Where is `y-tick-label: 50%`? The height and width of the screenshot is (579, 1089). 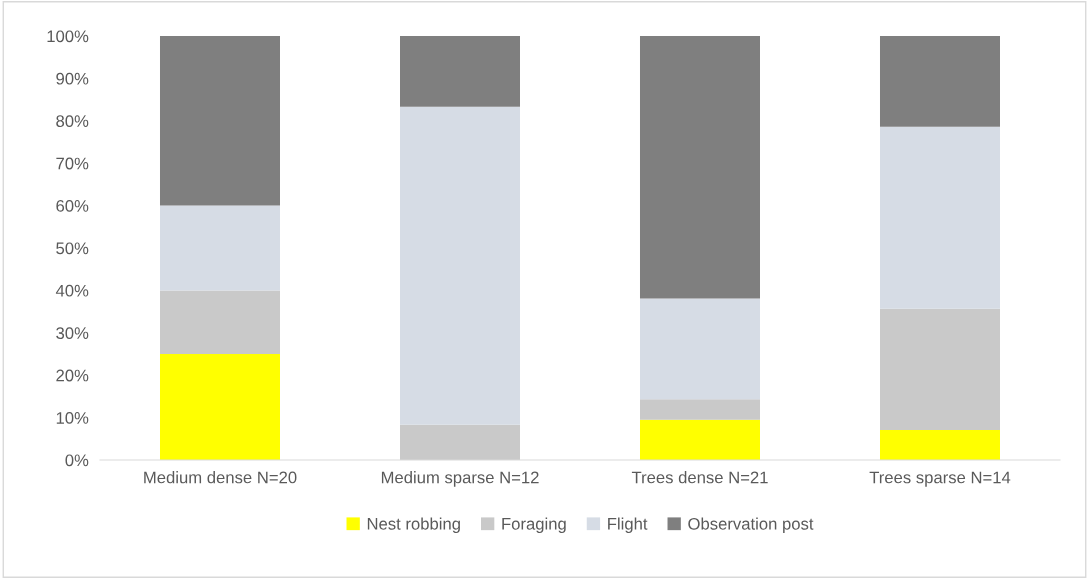 y-tick-label: 50% is located at coordinates (72, 248).